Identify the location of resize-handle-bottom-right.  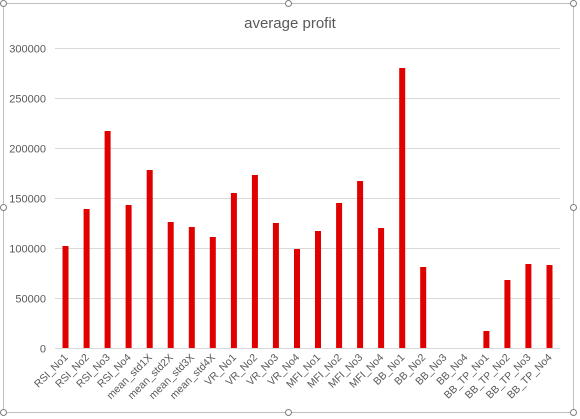
(573, 412).